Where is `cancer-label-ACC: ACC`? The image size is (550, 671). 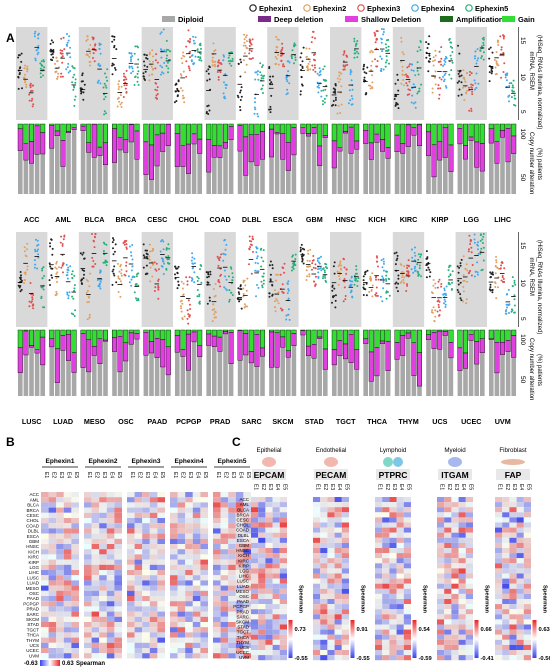
cancer-label-ACC: ACC is located at coordinates (32, 219).